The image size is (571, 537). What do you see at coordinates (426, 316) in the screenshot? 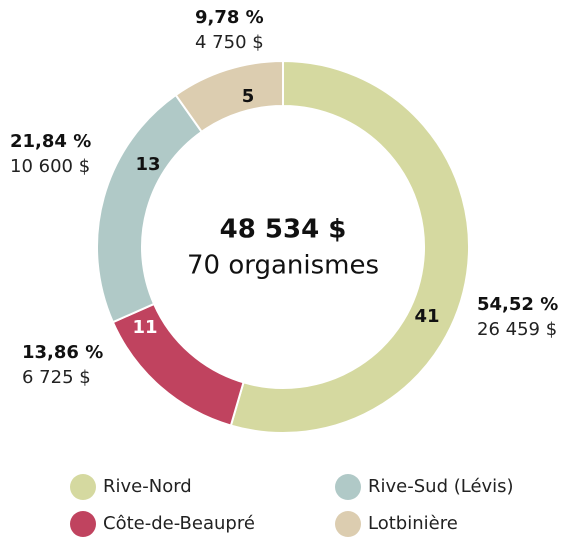
I see `count-label: 41` at bounding box center [426, 316].